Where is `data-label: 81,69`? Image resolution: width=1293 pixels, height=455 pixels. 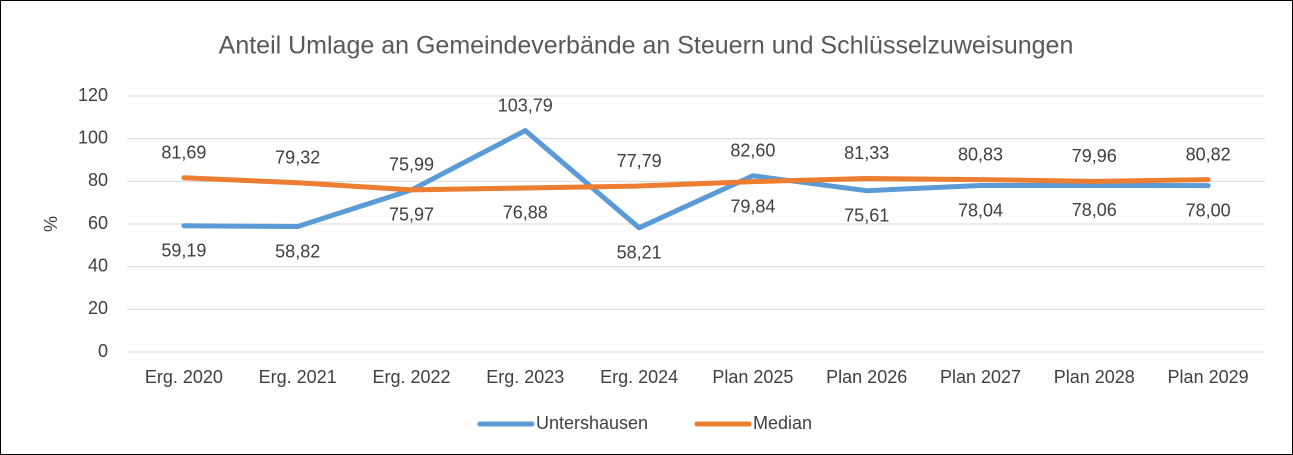
data-label: 81,69 is located at coordinates (183, 152).